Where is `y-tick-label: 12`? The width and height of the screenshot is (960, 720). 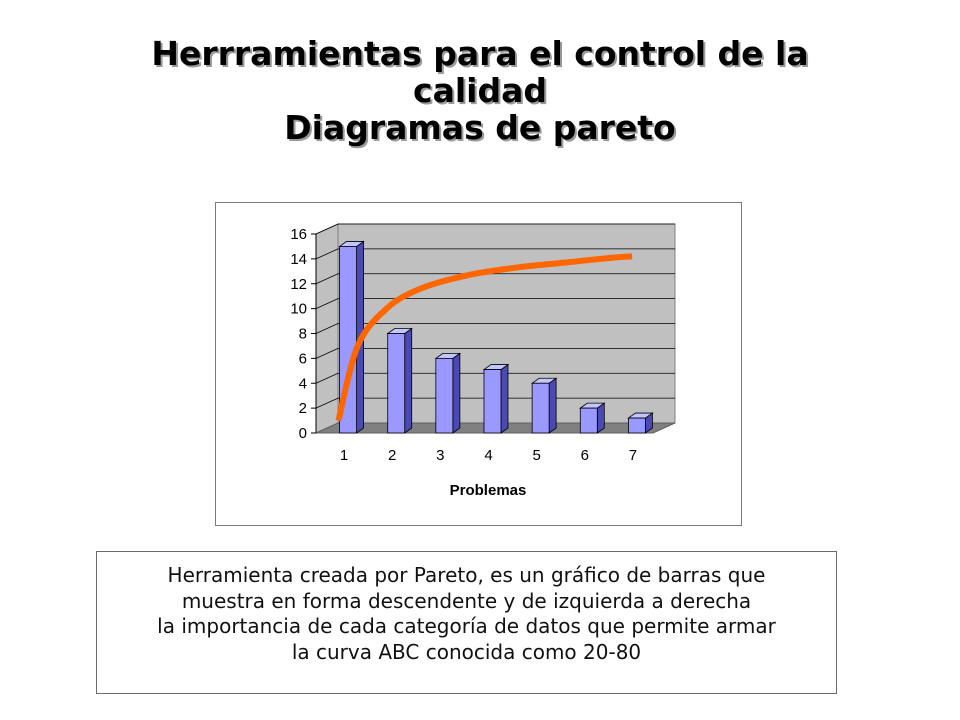
y-tick-label: 12 is located at coordinates (298, 284).